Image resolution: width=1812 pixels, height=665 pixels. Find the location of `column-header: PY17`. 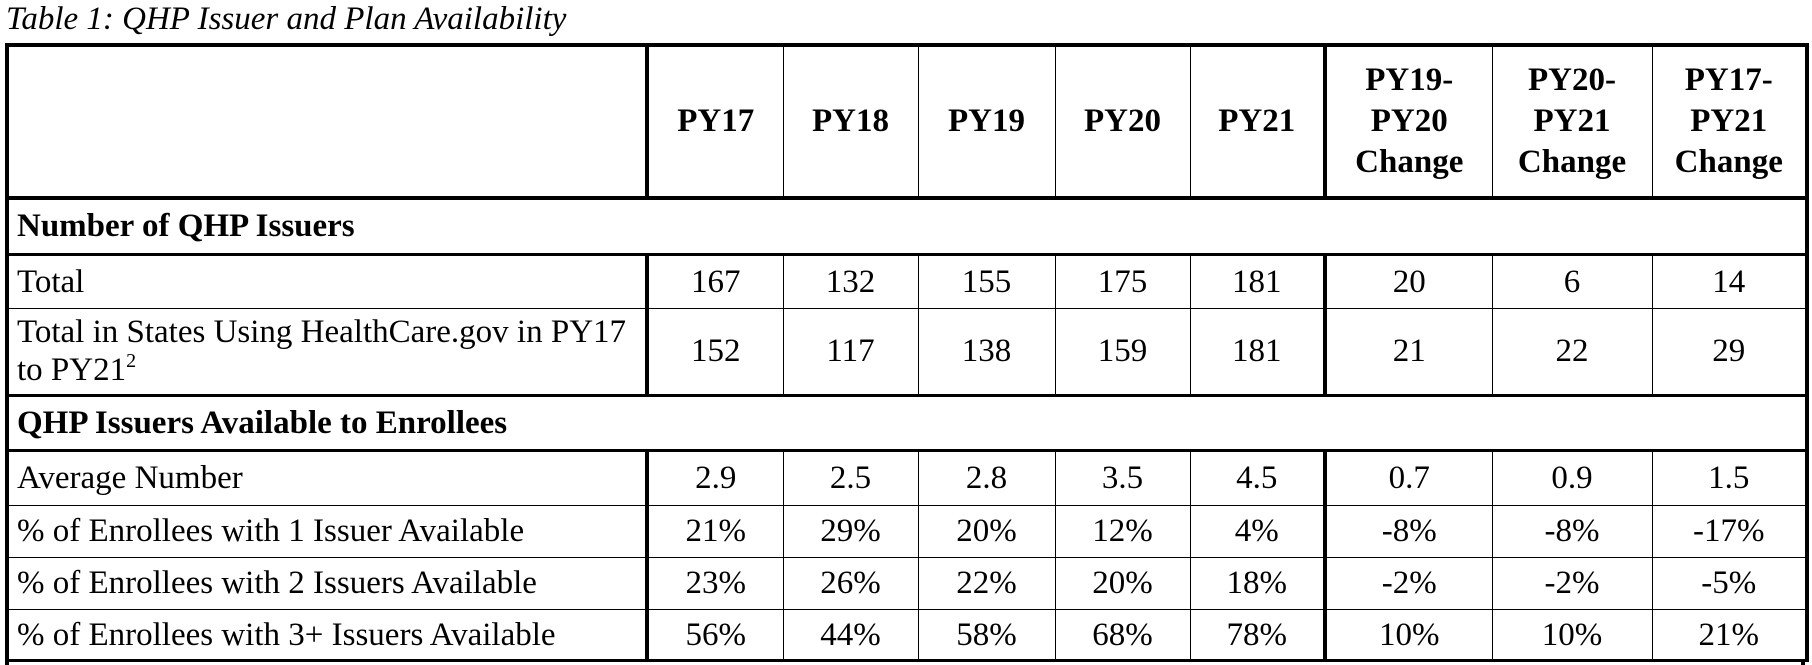

column-header: PY17 is located at coordinates (714, 122).